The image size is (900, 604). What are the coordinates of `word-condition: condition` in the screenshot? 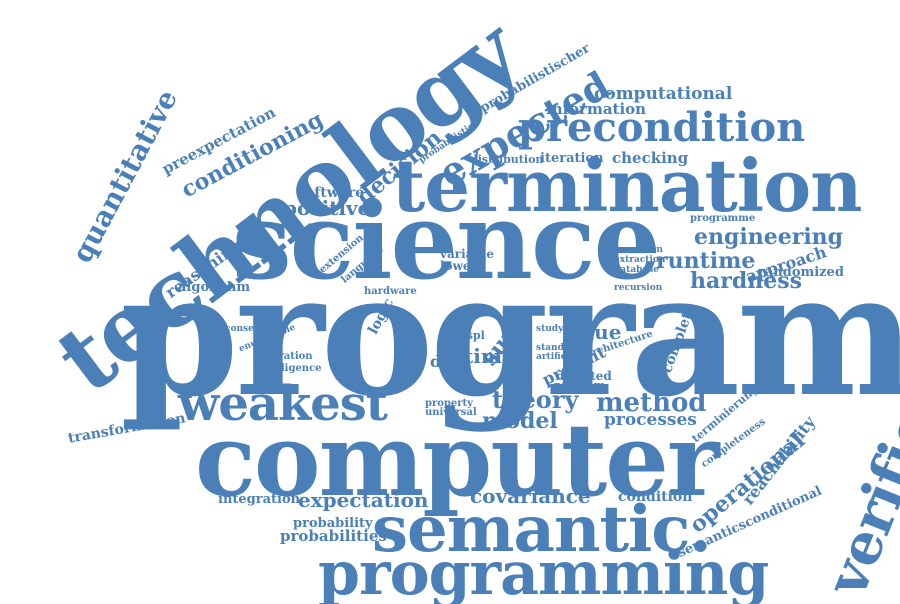 It's located at (655, 497).